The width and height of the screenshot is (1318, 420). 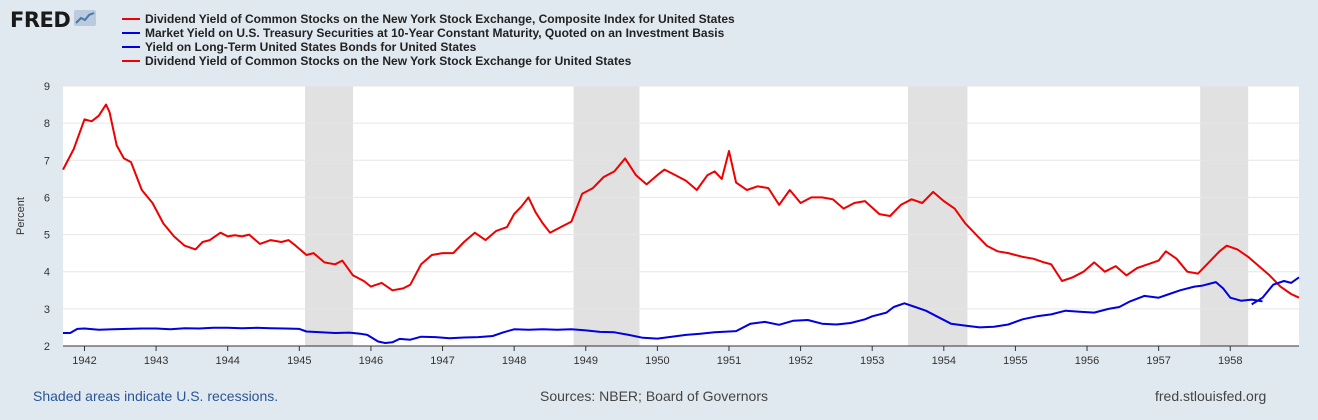 What do you see at coordinates (47, 124) in the screenshot?
I see `y-tick-label: 8` at bounding box center [47, 124].